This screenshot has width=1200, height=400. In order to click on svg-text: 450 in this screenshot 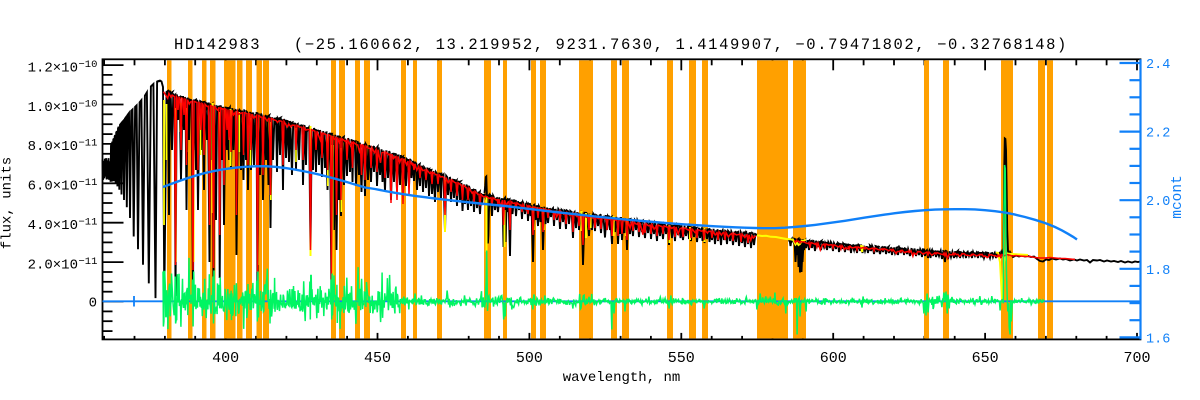, I will do `click(377, 358)`.